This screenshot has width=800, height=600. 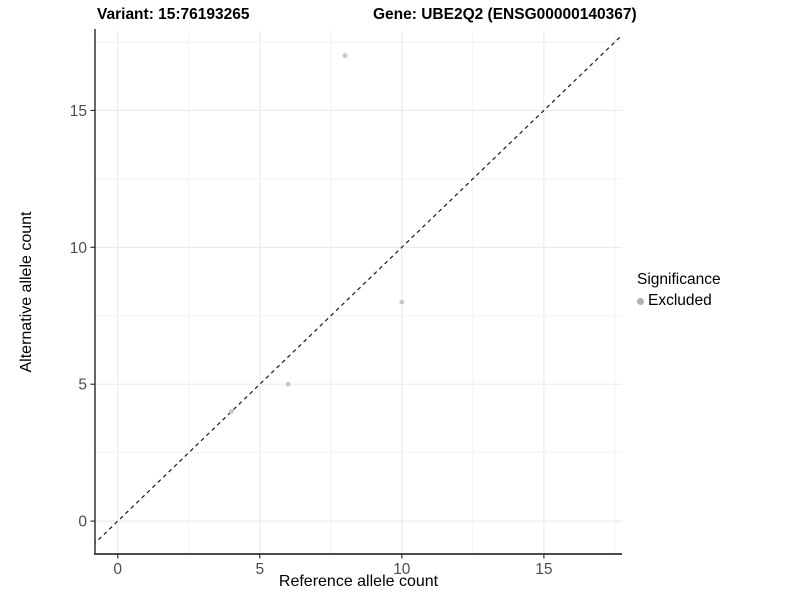 I want to click on legend-item-label: Excluded, so click(x=680, y=300).